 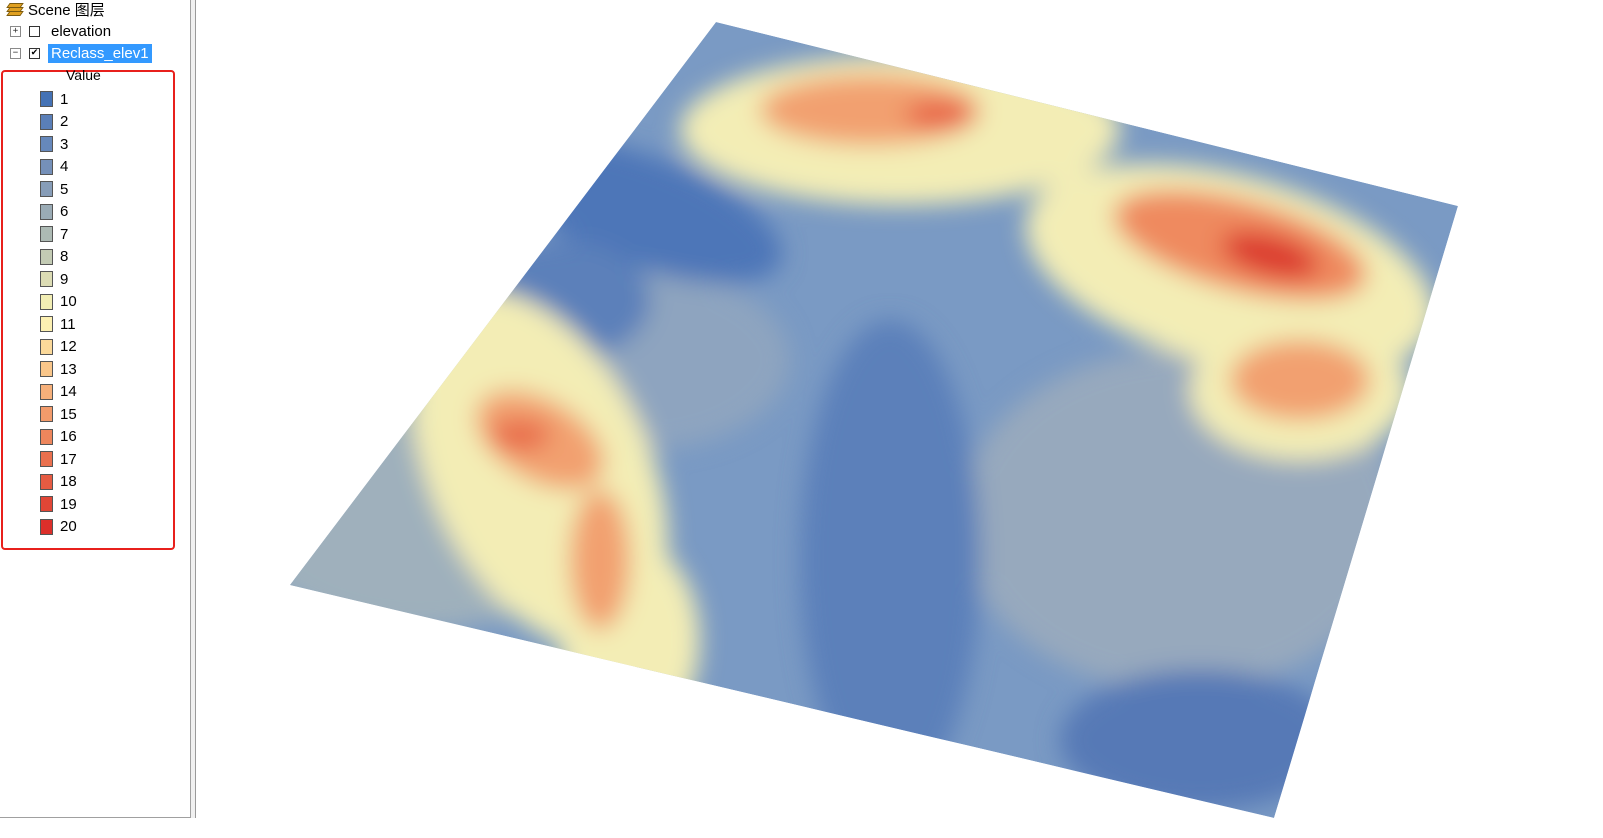 I want to click on legend-label: 13, so click(x=68, y=369).